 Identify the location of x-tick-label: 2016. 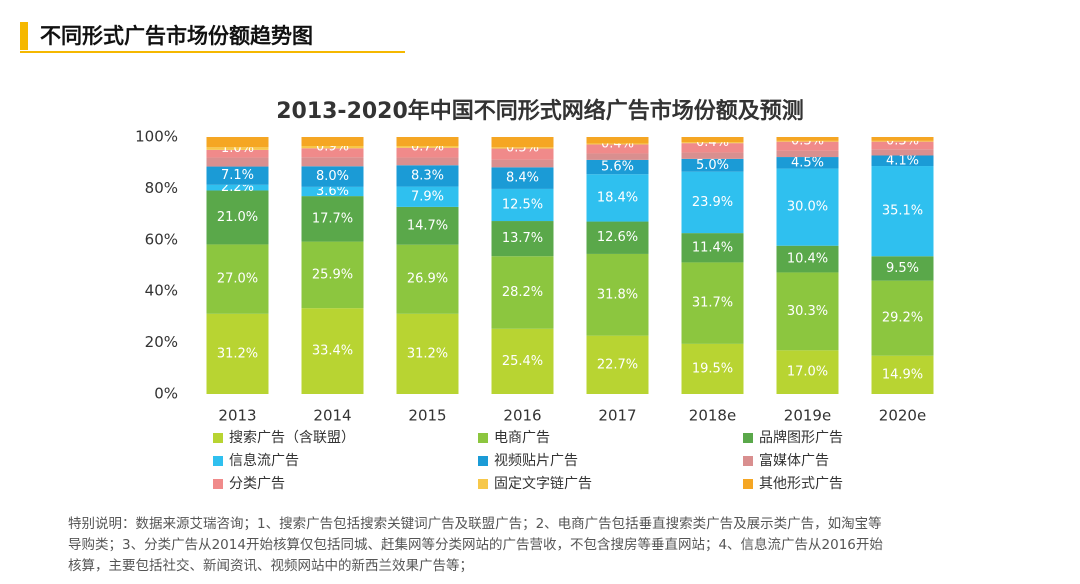
(522, 416).